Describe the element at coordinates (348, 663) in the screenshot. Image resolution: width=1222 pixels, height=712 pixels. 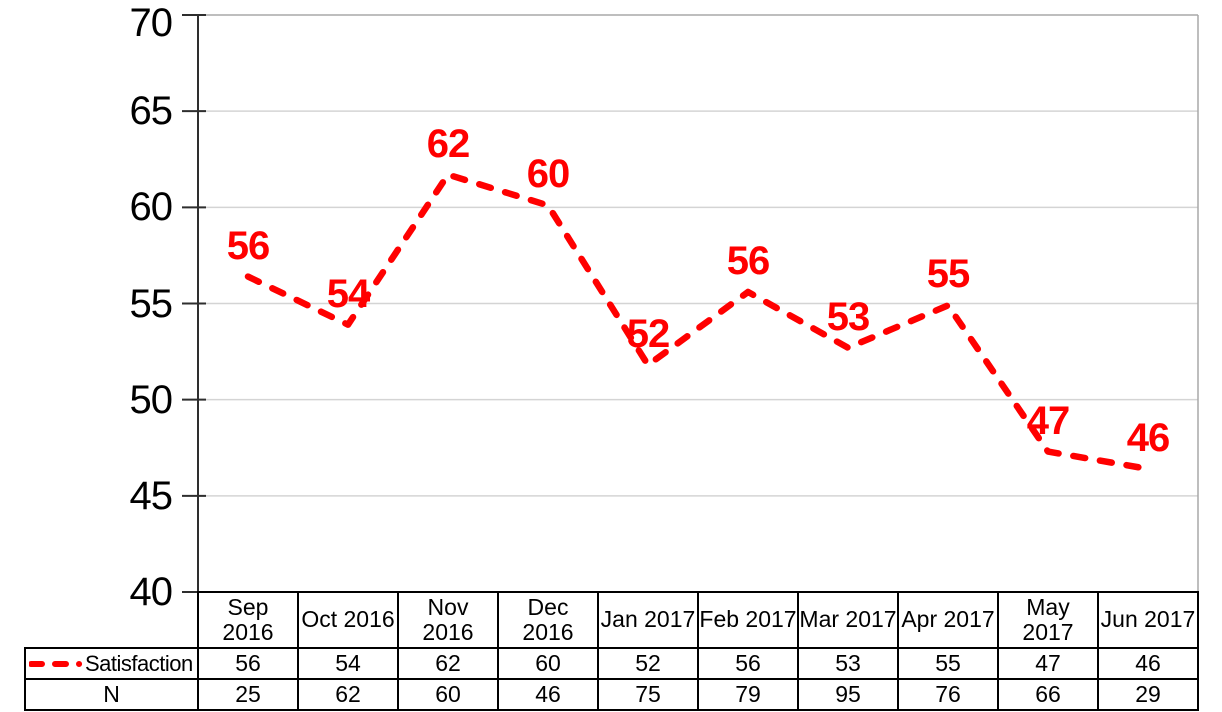
I see `satisfaction-value-cell: 54` at that location.